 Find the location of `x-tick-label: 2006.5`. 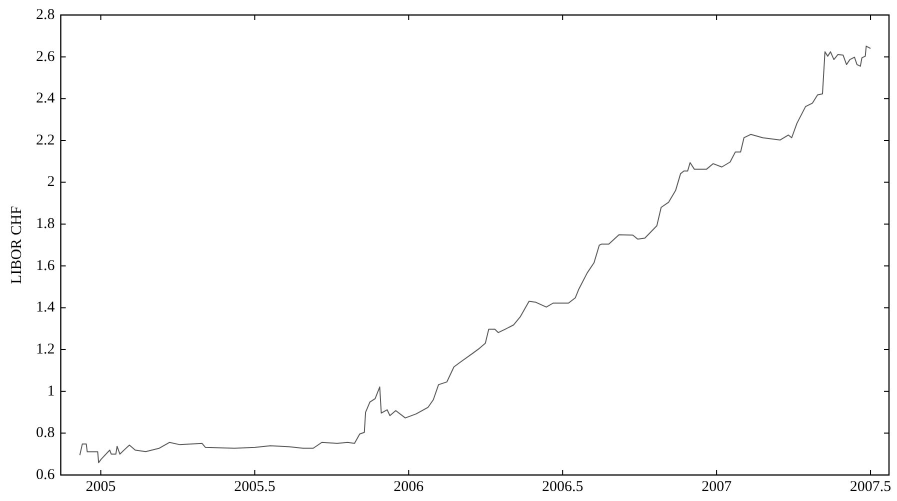

x-tick-label: 2006.5 is located at coordinates (563, 486).